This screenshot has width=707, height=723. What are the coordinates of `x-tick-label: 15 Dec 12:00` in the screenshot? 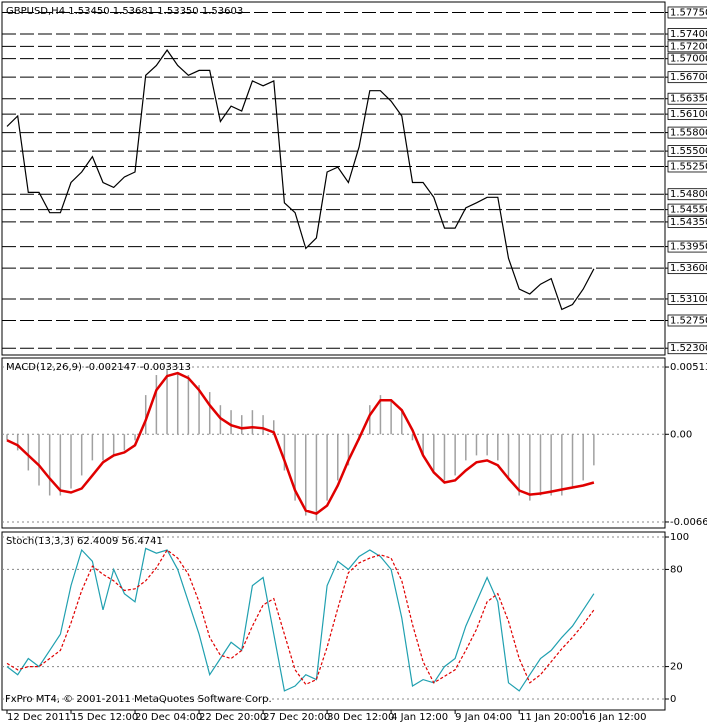 It's located at (104, 717).